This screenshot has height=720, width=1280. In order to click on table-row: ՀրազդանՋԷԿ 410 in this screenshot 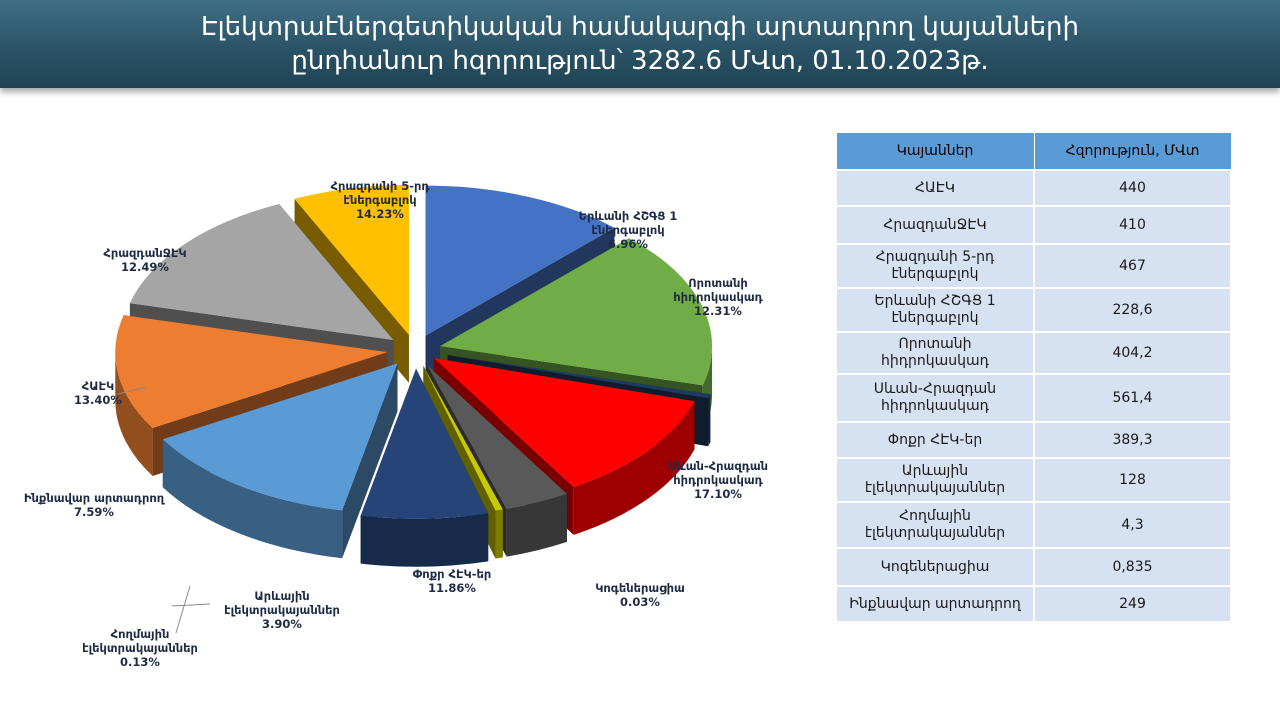, I will do `click(1033, 225)`.